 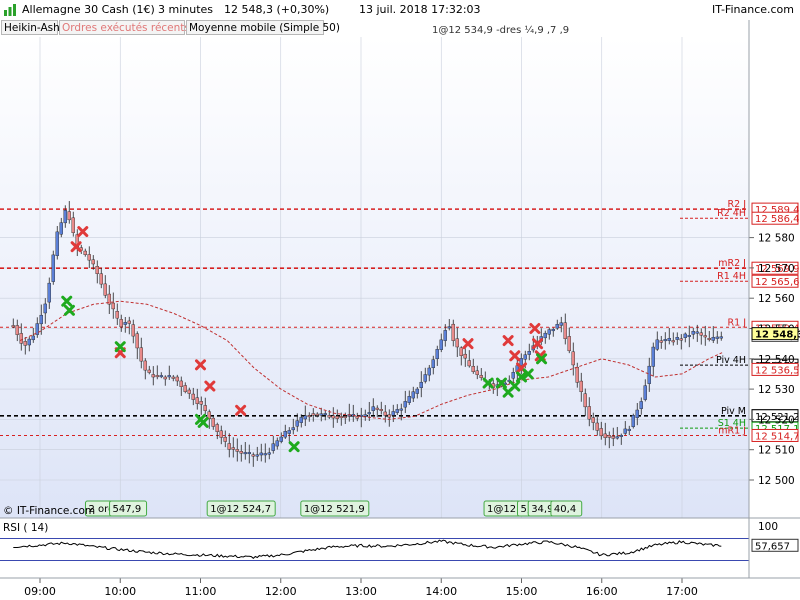 What do you see at coordinates (522, 591) in the screenshot?
I see `x-tick-label: 15:00` at bounding box center [522, 591].